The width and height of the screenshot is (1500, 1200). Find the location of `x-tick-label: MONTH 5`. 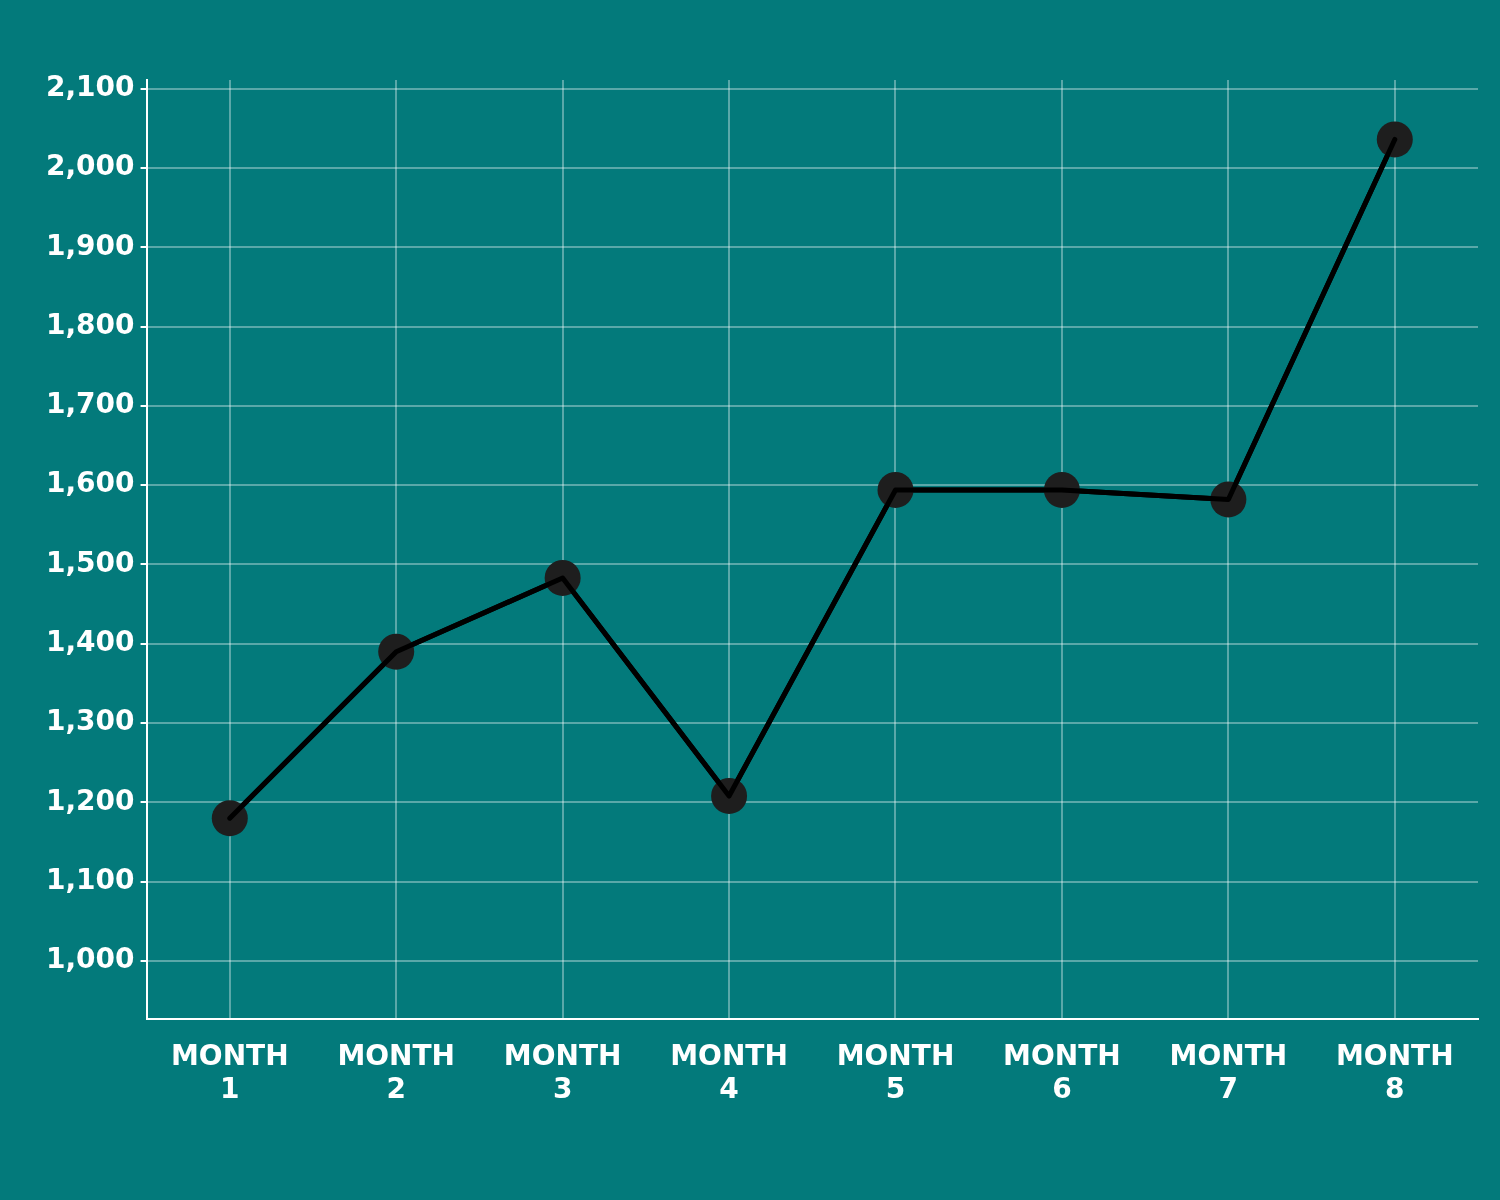

x-tick-label: MONTH 5 is located at coordinates (895, 1072).